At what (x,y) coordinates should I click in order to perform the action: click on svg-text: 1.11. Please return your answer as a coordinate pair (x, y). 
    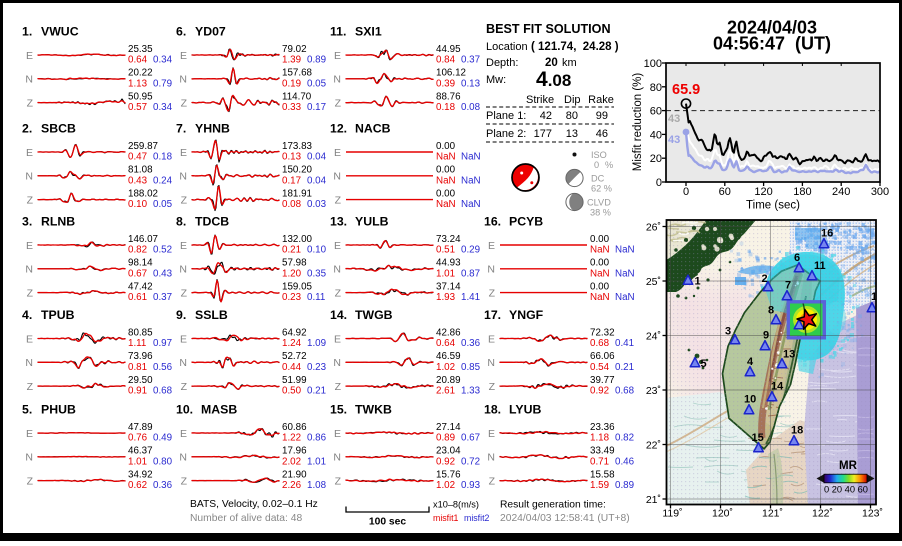
    Looking at the image, I should click on (137, 343).